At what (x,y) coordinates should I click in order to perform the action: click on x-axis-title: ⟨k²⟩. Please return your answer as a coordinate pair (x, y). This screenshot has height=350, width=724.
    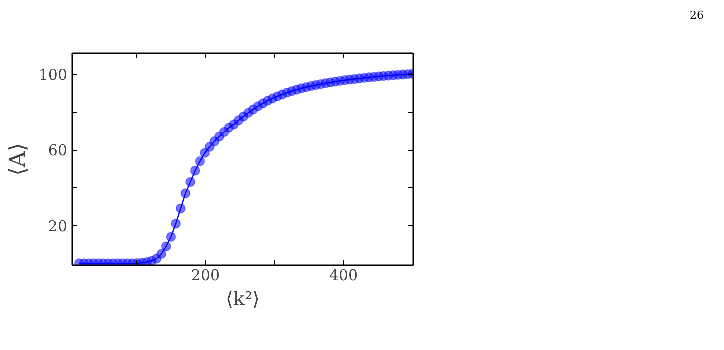
    Looking at the image, I should click on (243, 299).